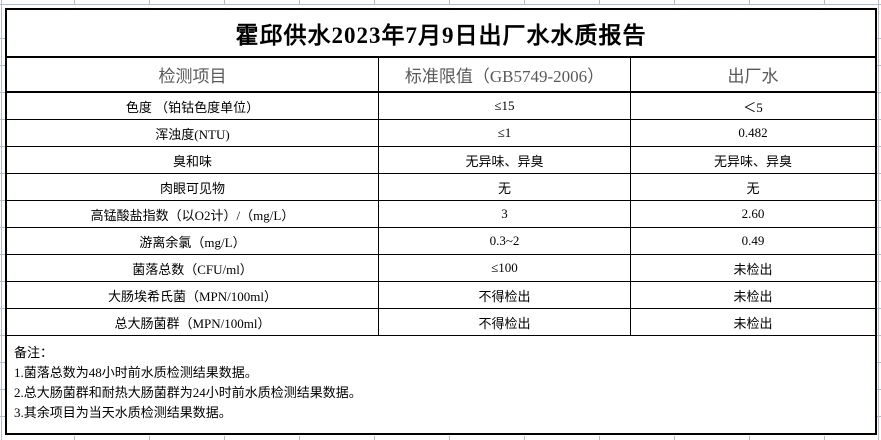 This screenshot has height=440, width=881. I want to click on header-value: 出厂水, so click(753, 76).